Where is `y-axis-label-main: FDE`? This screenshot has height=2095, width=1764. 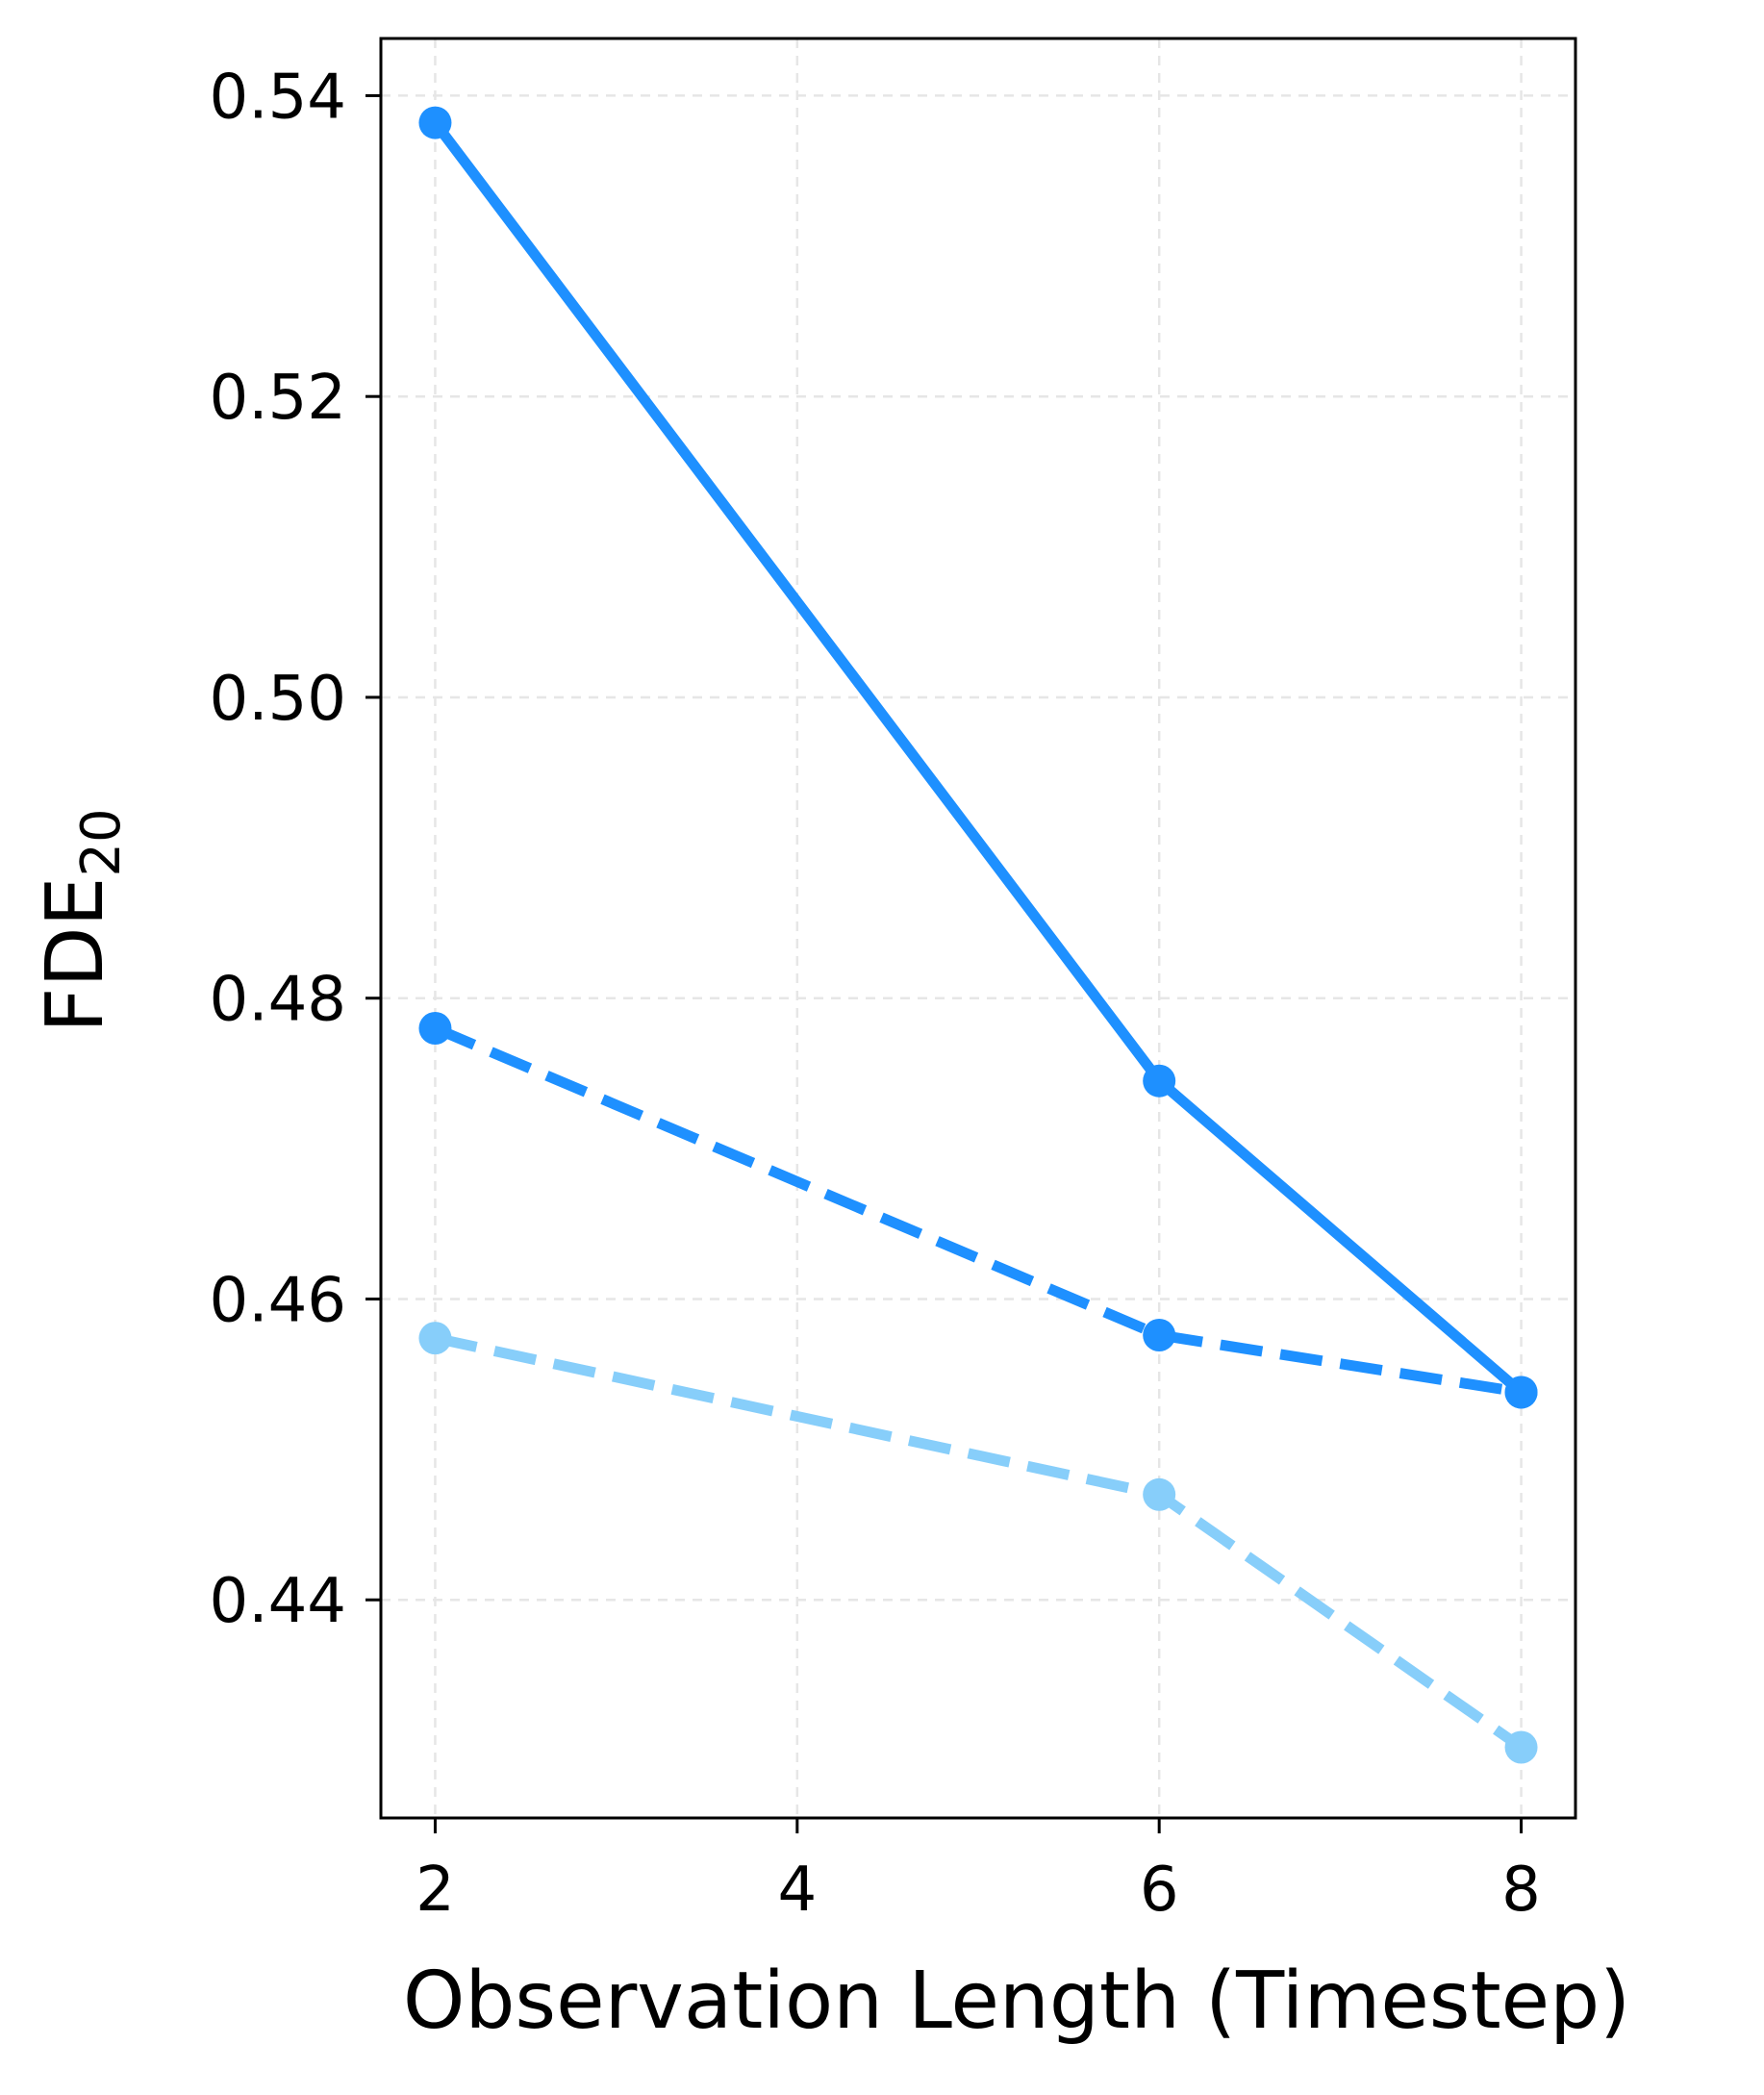
y-axis-label-main: FDE is located at coordinates (75, 955).